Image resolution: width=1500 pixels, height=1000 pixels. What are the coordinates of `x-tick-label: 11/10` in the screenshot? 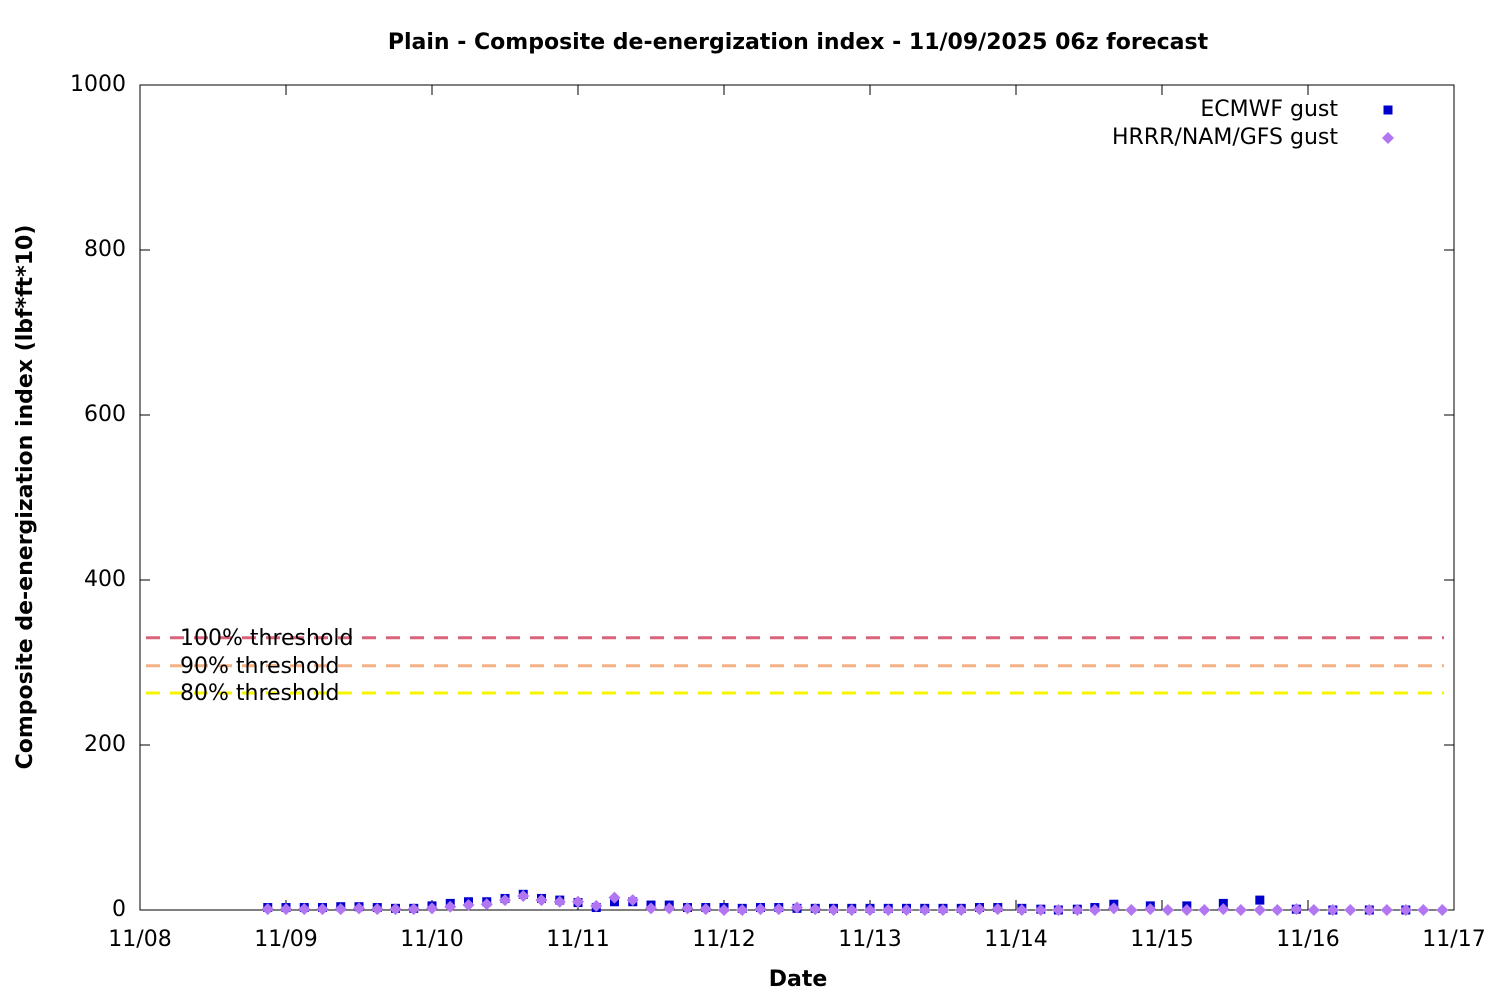 It's located at (431, 939).